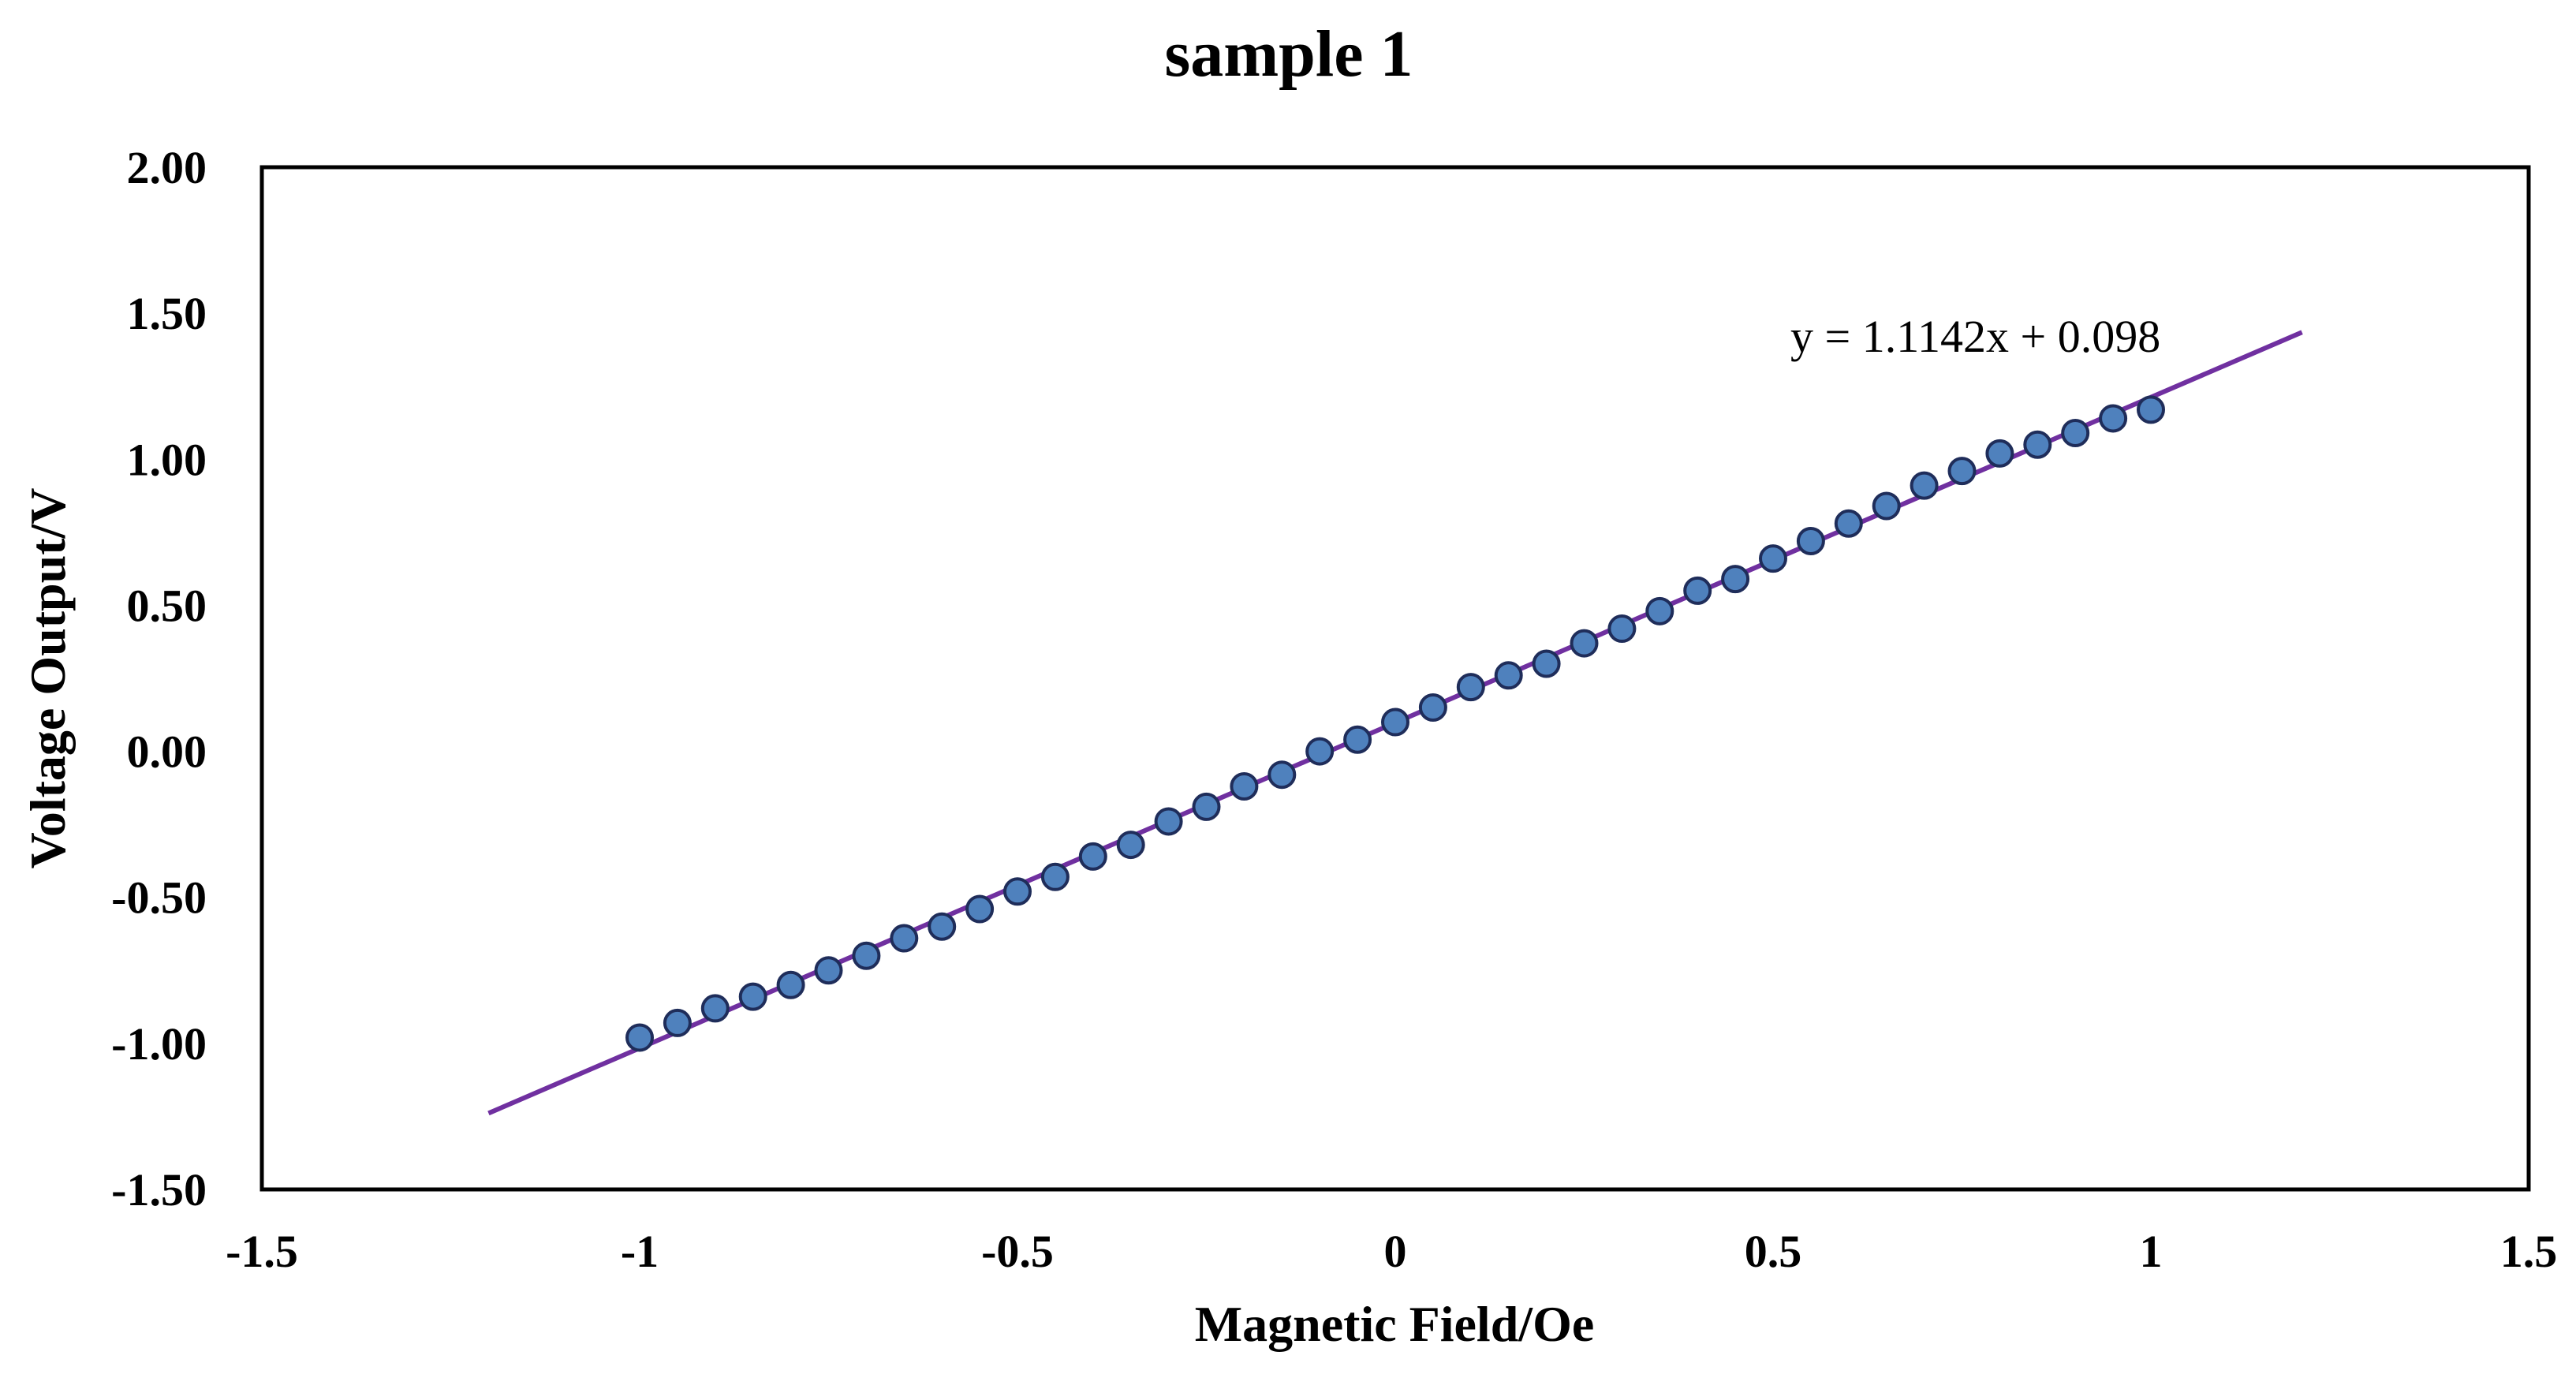 Image resolution: width=2576 pixels, height=1374 pixels. What do you see at coordinates (159, 898) in the screenshot?
I see `y-tick-label: -0.50` at bounding box center [159, 898].